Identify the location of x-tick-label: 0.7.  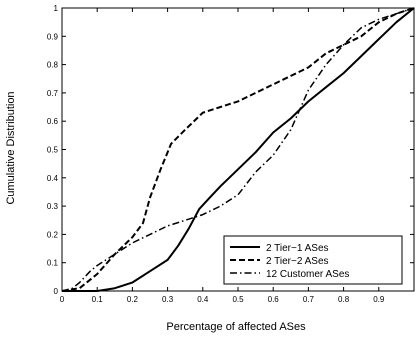
(309, 299).